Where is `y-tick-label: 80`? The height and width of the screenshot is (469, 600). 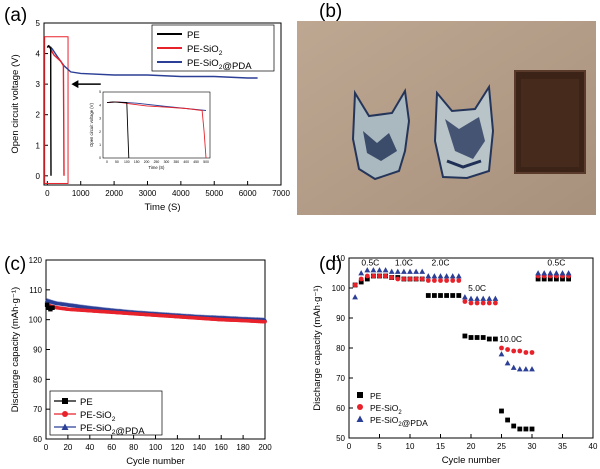 y-tick-label: 80 is located at coordinates (37, 379).